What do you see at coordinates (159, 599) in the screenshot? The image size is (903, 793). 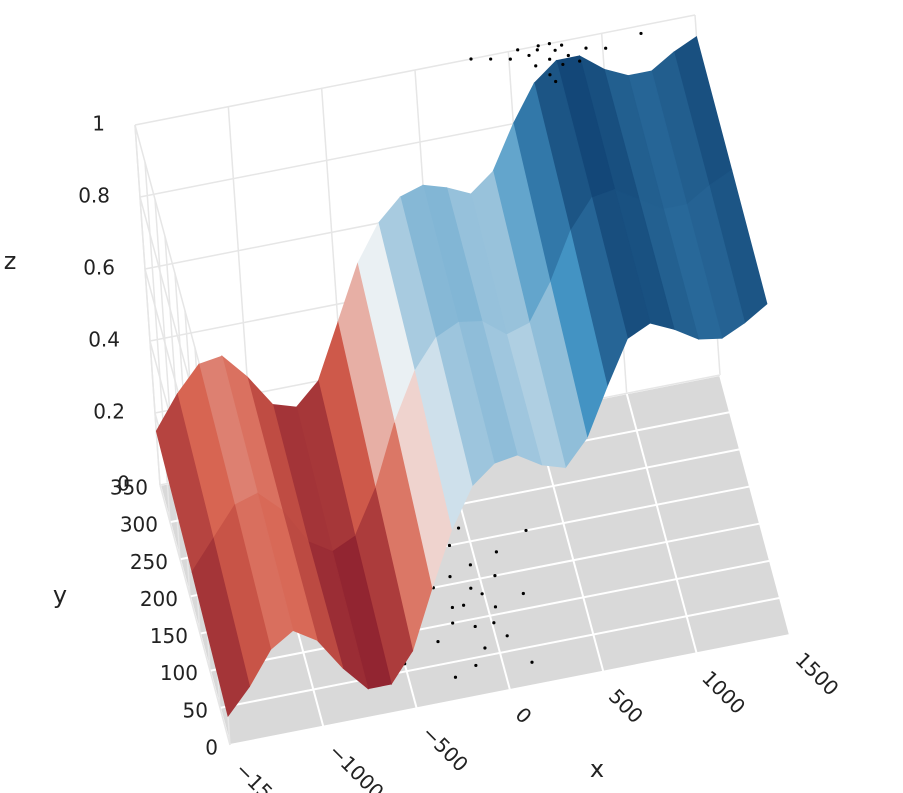 I see `y-tick-label: 200` at bounding box center [159, 599].